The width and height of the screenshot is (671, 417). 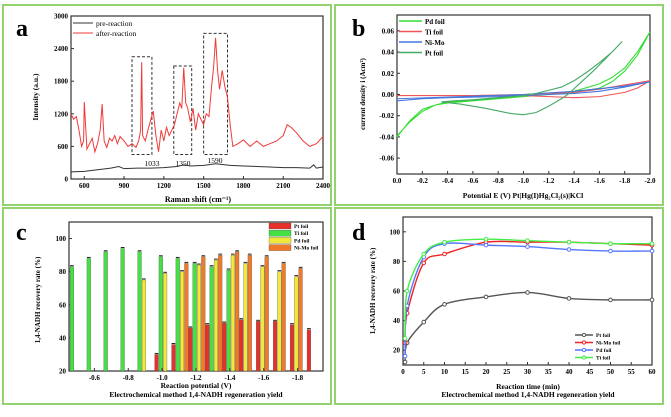 What do you see at coordinates (386, 159) in the screenshot?
I see `b-ytick-label: -0.06` at bounding box center [386, 159].